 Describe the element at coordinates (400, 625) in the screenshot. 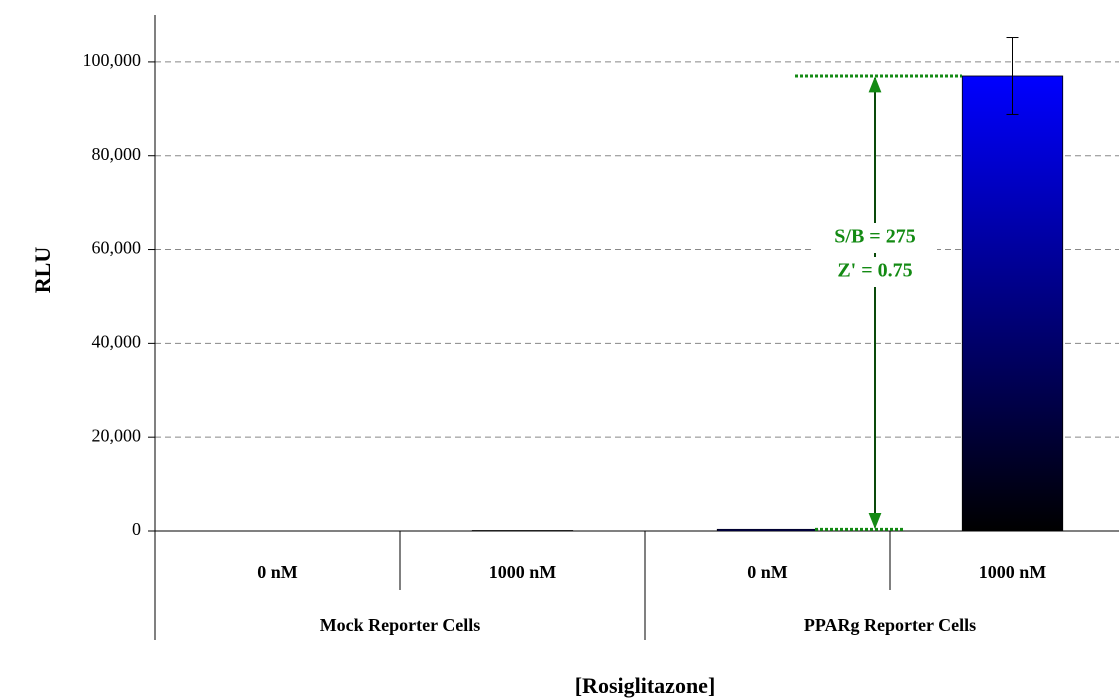

I see `group-label: Mock Reporter Cells` at that location.